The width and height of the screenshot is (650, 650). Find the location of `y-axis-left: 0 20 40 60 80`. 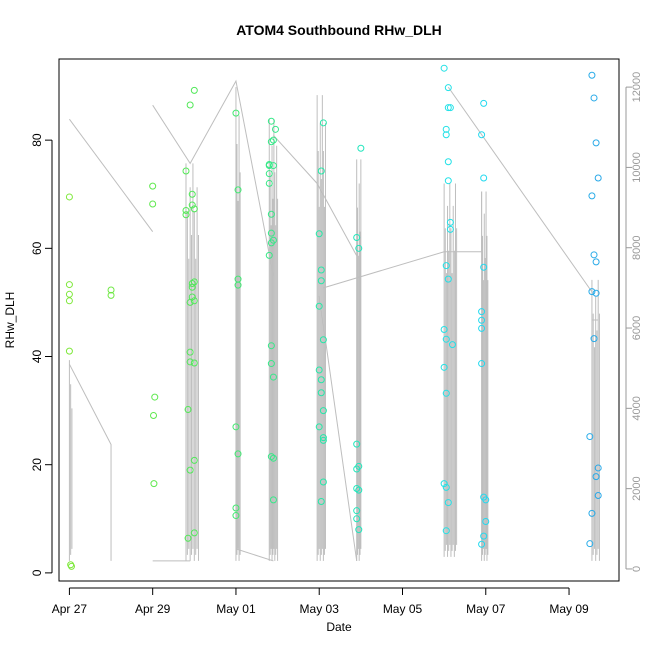

y-axis-left: 0 20 40 60 80 is located at coordinates (41, 354).